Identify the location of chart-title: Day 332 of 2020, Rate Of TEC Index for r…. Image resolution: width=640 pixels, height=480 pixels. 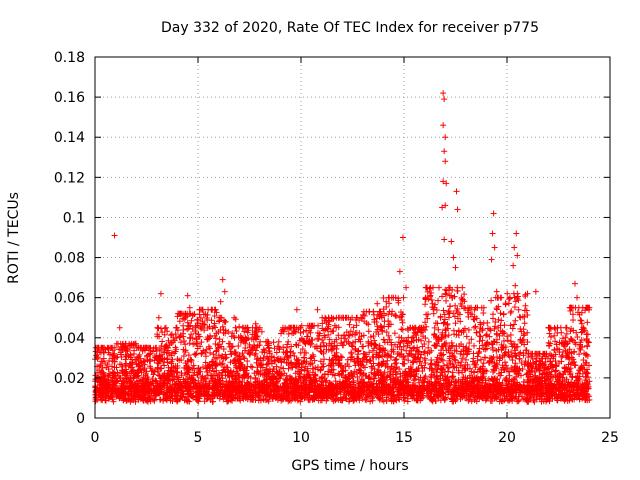
(350, 28).